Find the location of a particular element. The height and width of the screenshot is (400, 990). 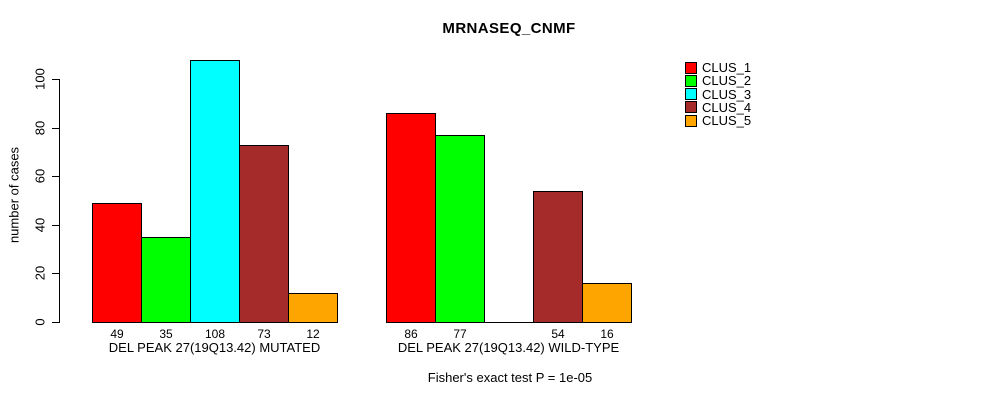

bar-clus-3-group-2-zero is located at coordinates (509, 322).